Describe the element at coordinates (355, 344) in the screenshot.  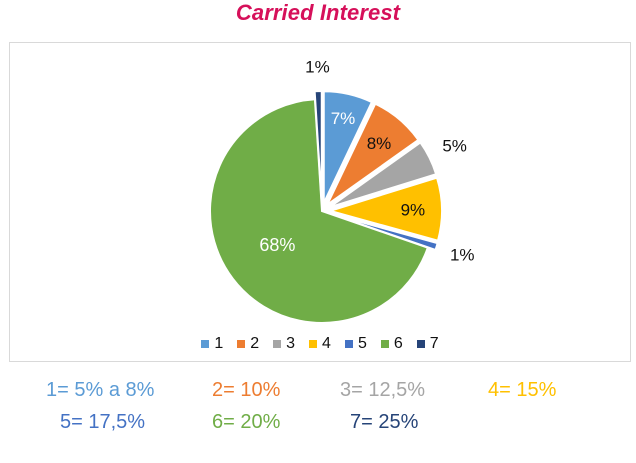
I see `legend-item-5: 5` at that location.